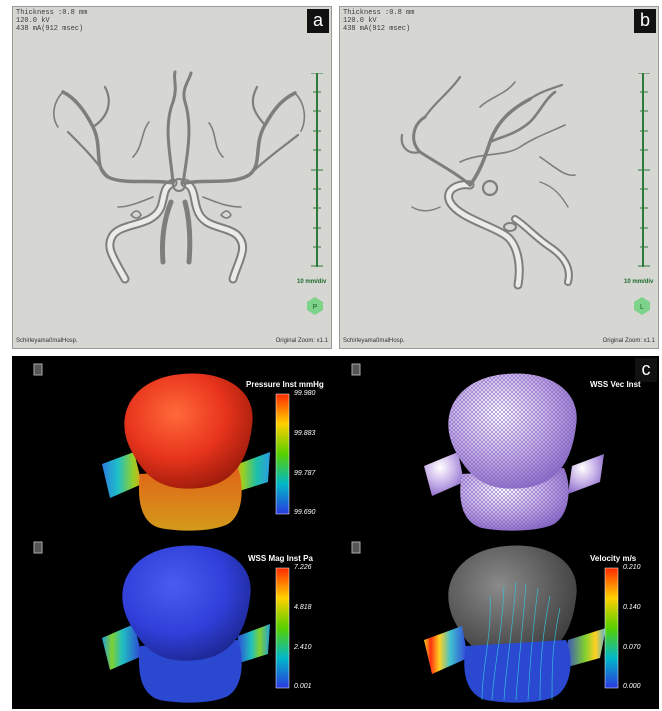  I want to click on pressure-colorbar-title: Pressure Inst mmHg, so click(285, 384).